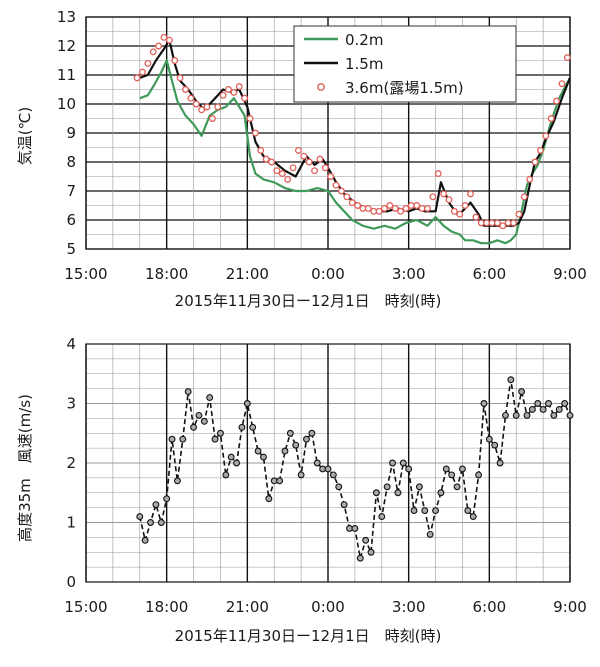 The image size is (600, 667). Describe the element at coordinates (409, 607) in the screenshot. I see `x-tick-label: 3:00` at that location.